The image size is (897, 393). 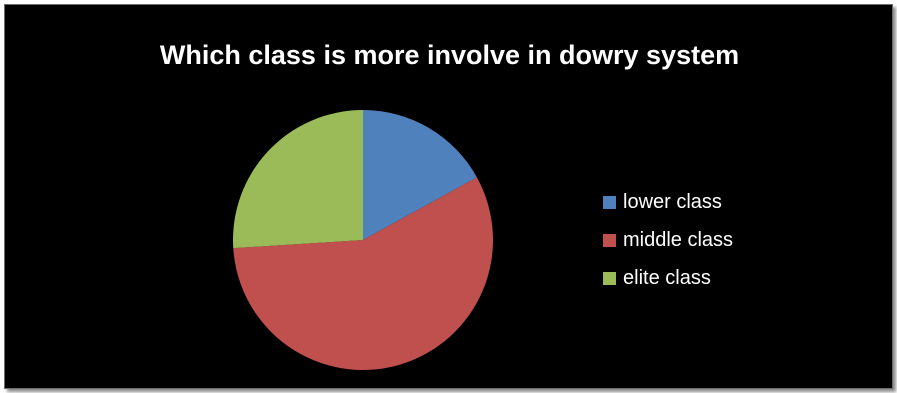 What do you see at coordinates (678, 240) in the screenshot?
I see `legend-label-middle-class: middle class` at bounding box center [678, 240].